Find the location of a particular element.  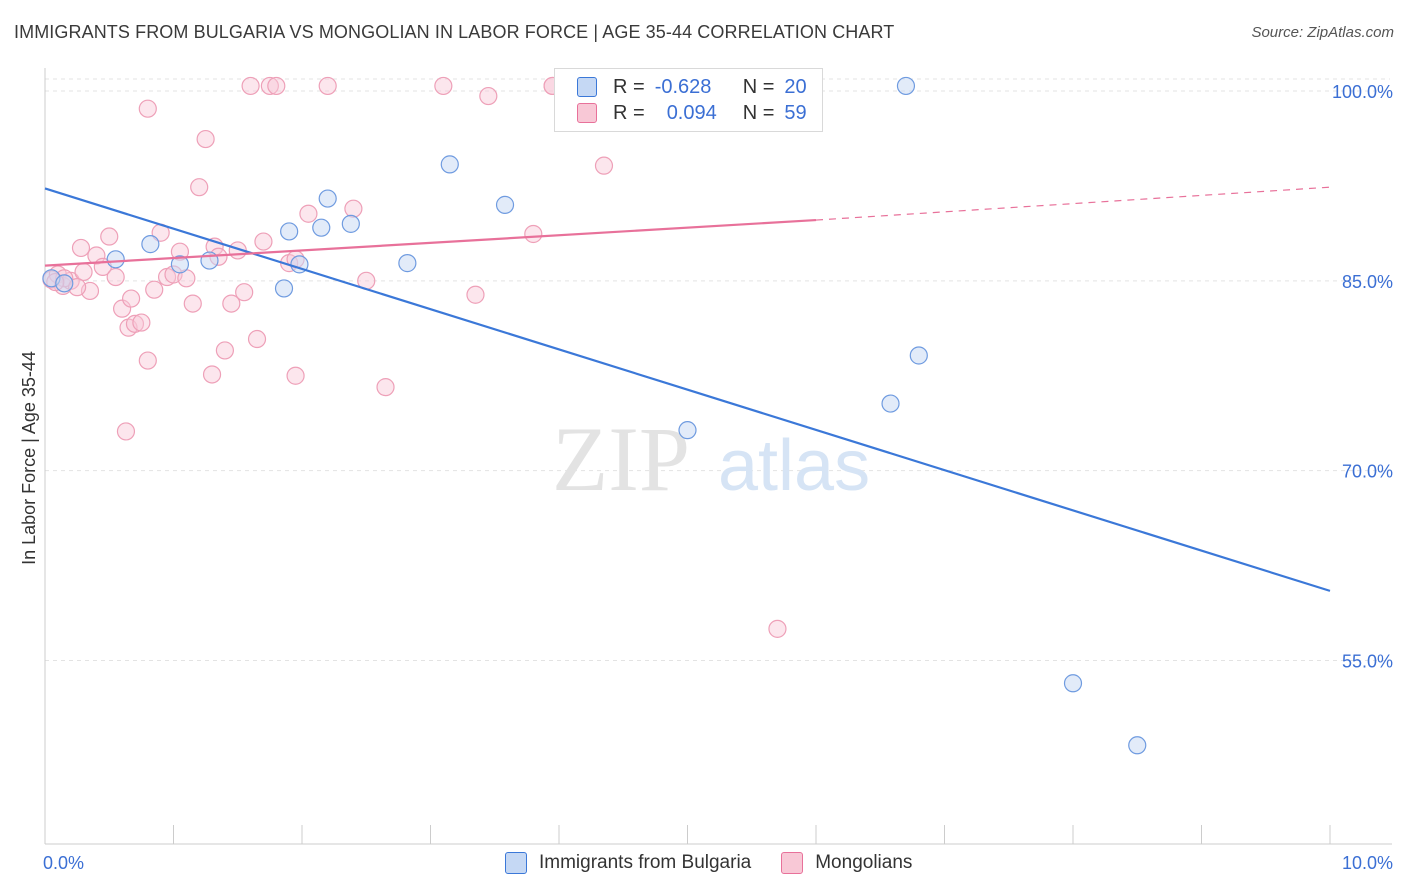

legend-r-value: 0.094 is located at coordinates (691, 112).